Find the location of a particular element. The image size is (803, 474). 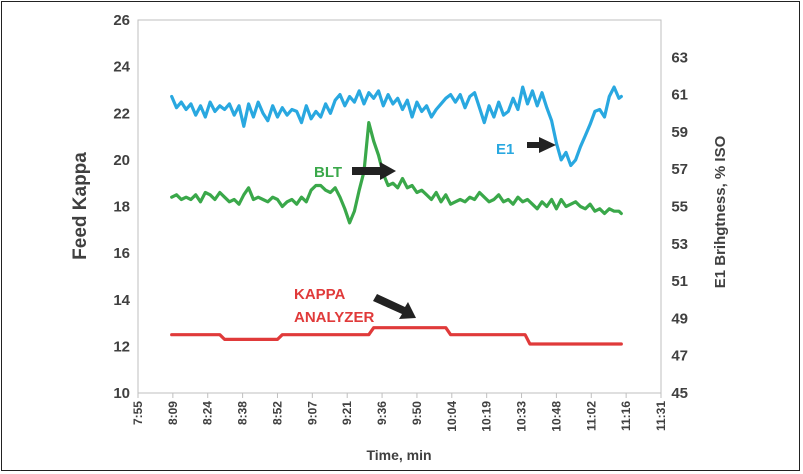

annotation-e1-arrow is located at coordinates (541, 145).